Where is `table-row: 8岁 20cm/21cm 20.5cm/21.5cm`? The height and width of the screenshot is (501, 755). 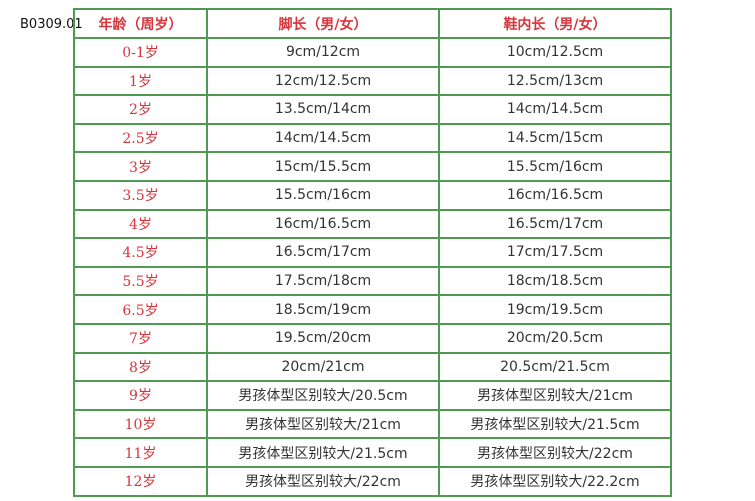
table-row: 8岁 20cm/21cm 20.5cm/21.5cm is located at coordinates (372, 367).